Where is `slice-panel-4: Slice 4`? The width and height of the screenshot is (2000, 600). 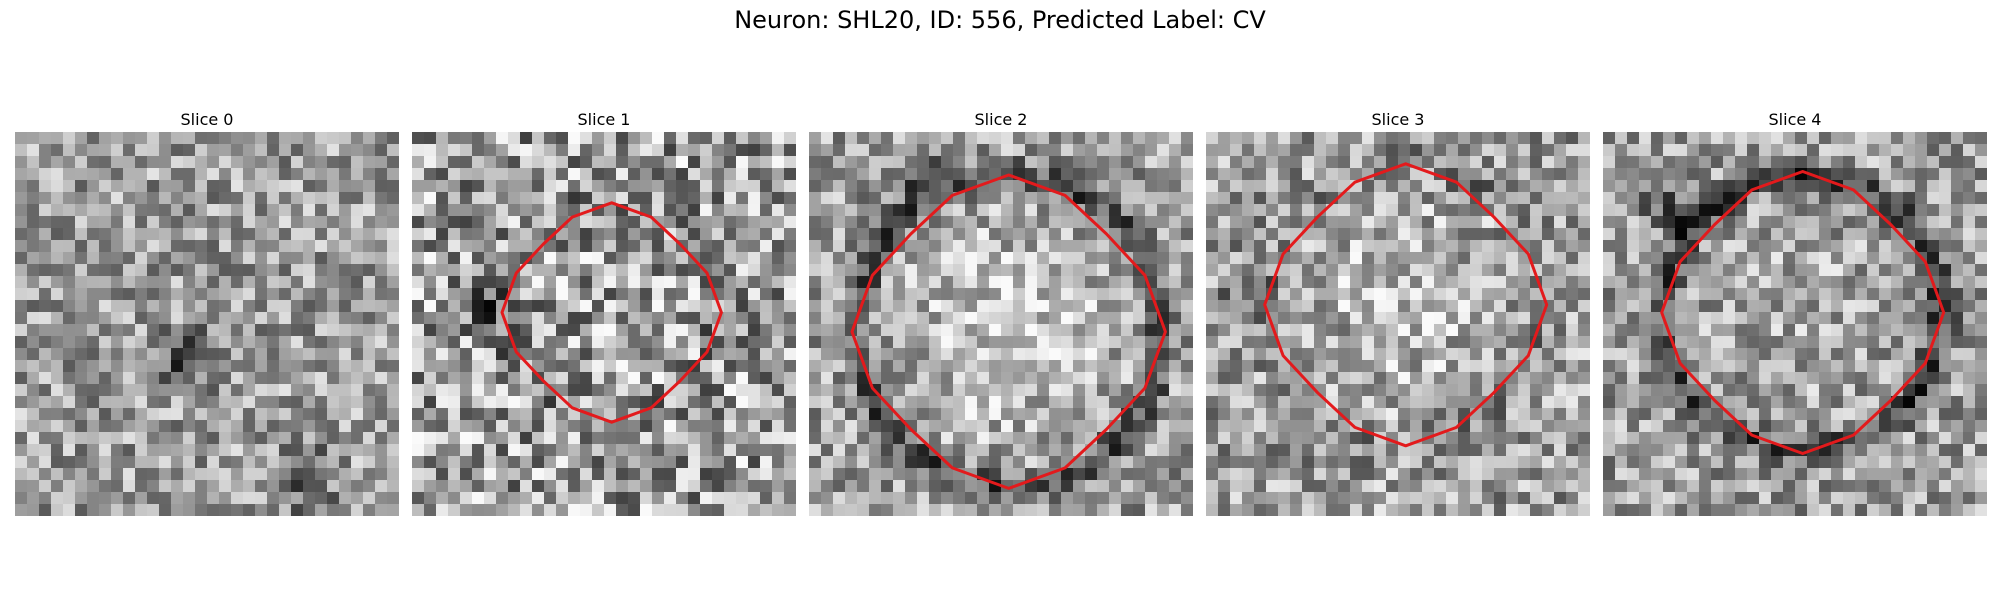 slice-panel-4: Slice 4 is located at coordinates (1795, 312).